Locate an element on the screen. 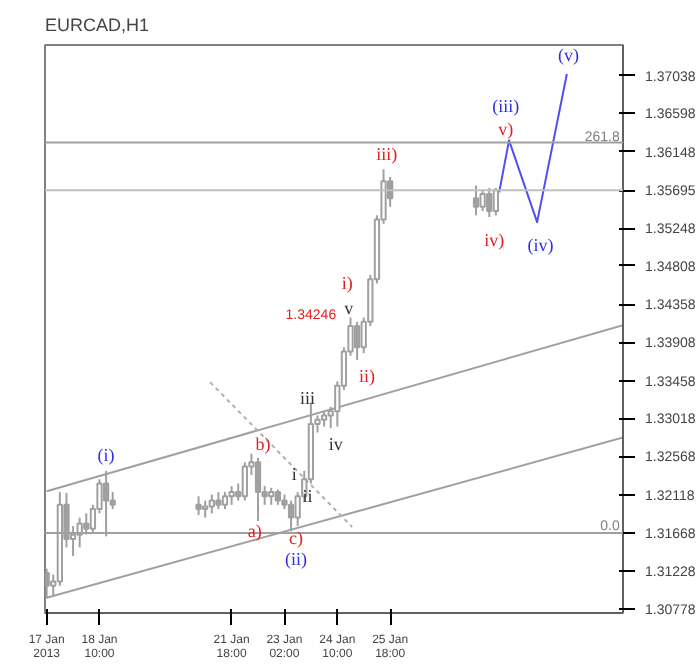 The image size is (700, 666). annotation: iii is located at coordinates (308, 397).